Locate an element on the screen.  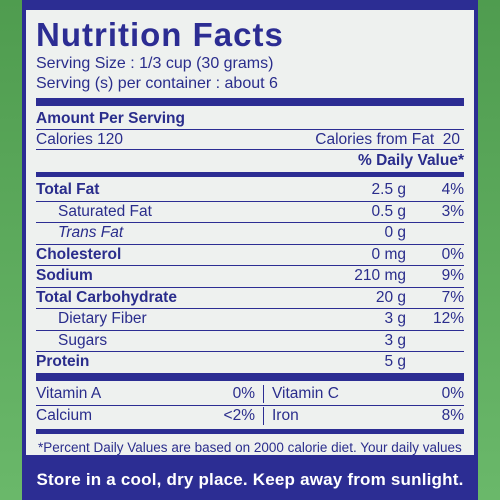
nutrient-dv: 7% is located at coordinates (452, 297).